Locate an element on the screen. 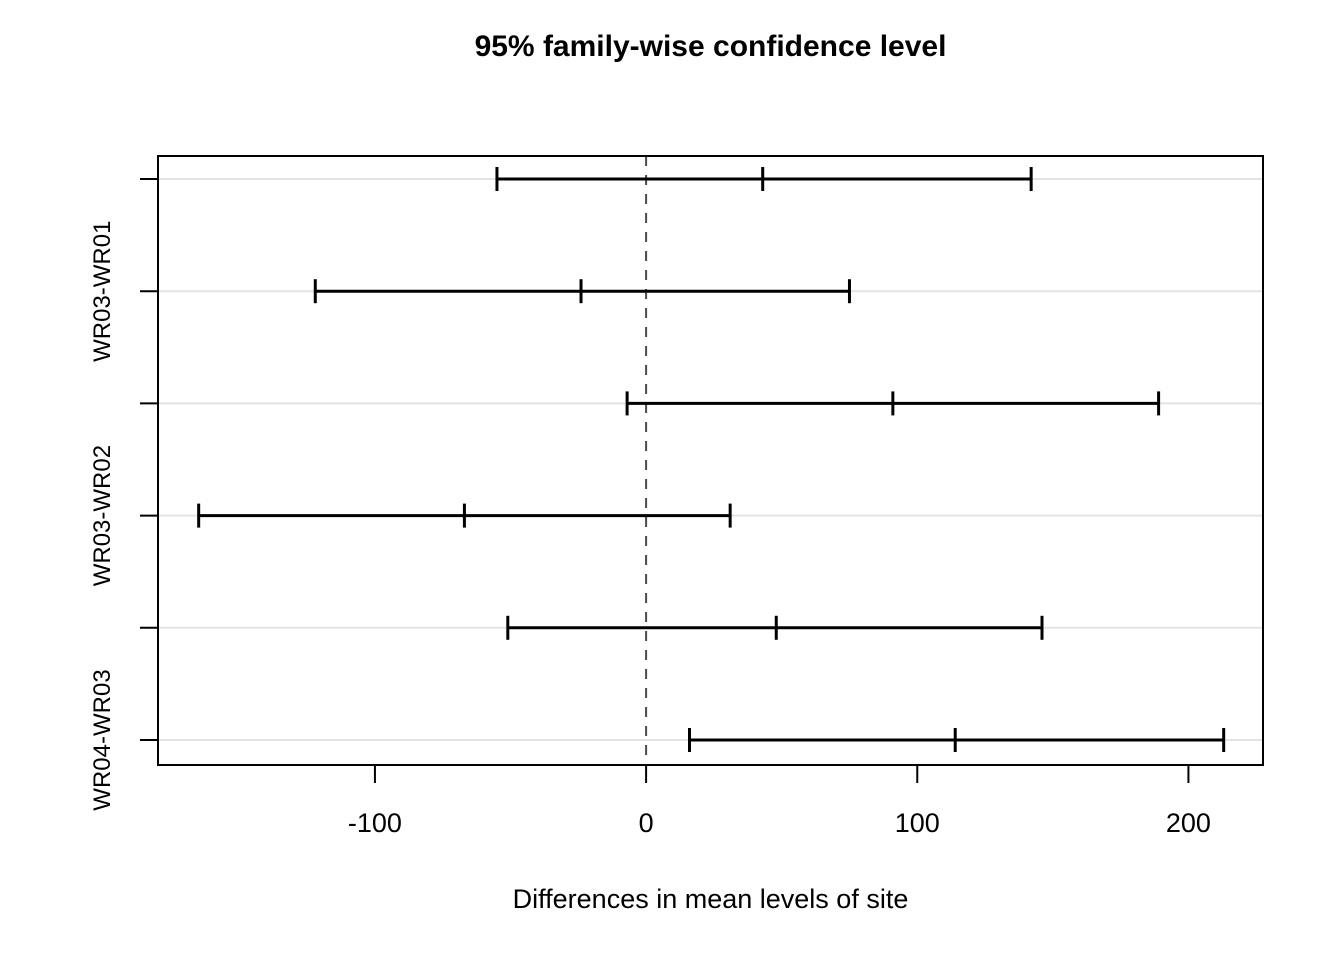  y-axis-label: WR03-WR01 is located at coordinates (102, 291).